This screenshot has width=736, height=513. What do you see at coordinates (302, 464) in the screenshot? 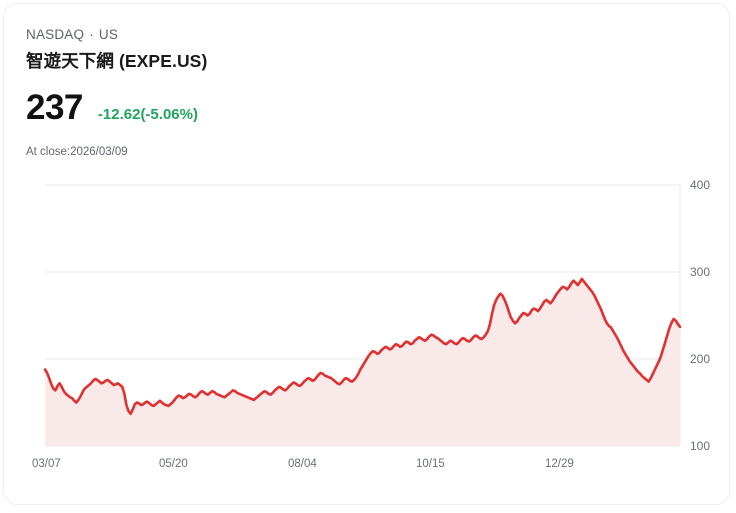
I see `x-axis-label-2: 08/04` at bounding box center [302, 464].